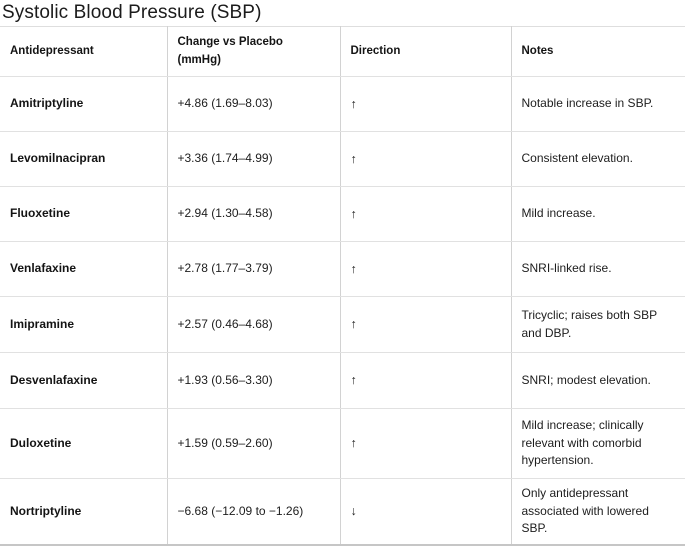 Image resolution: width=685 pixels, height=550 pixels. Describe the element at coordinates (84, 104) in the screenshot. I see `drug-name-cell: Amitriptyline` at that location.